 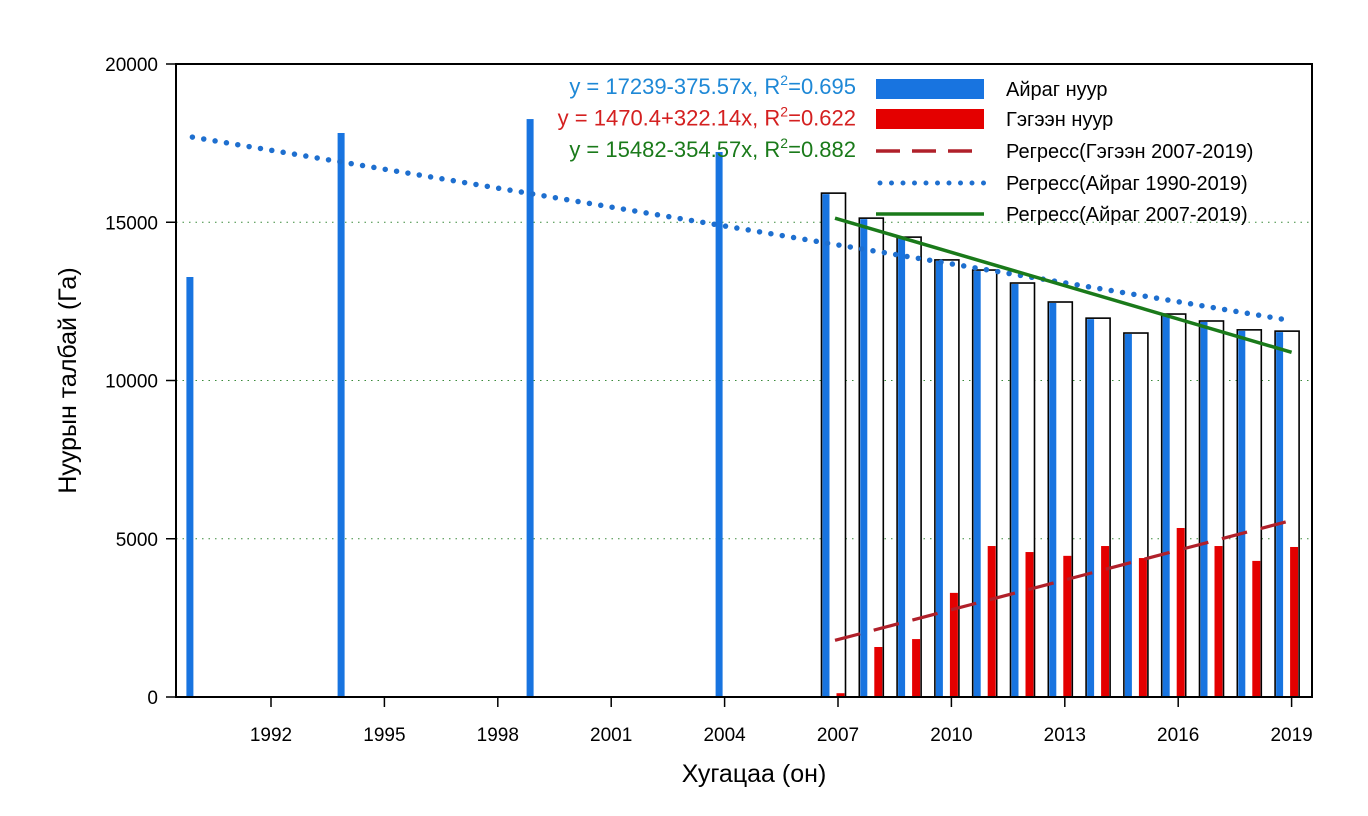 I want to click on y-tick-label: 5000, so click(x=137, y=540).